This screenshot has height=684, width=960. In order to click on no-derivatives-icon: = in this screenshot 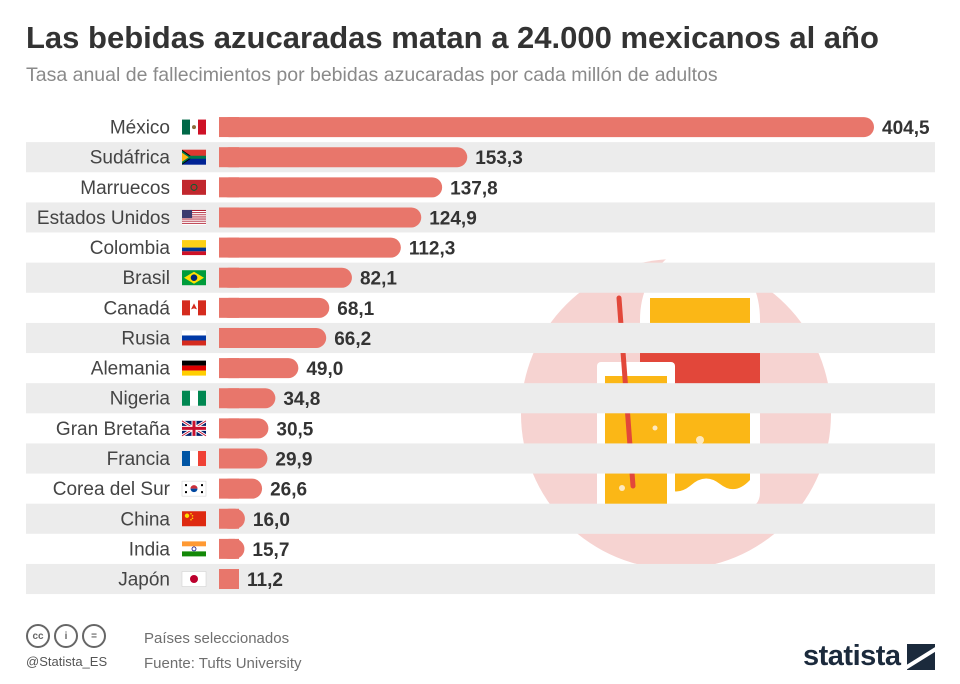, I will do `click(94, 636)`.